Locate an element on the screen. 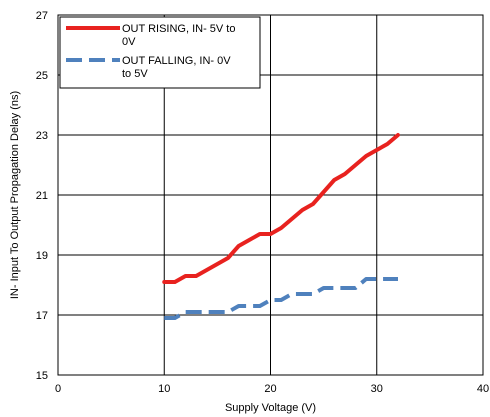  x-axis-ticks: 0 10 20 30 40 is located at coordinates (272, 389).